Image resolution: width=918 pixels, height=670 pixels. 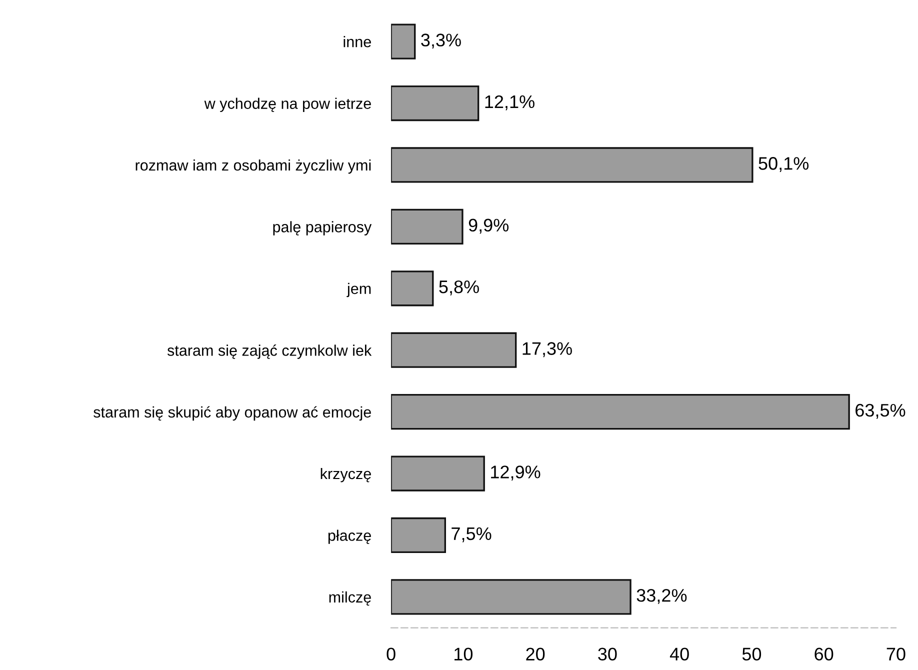 I want to click on data-label: 7,5%, so click(x=472, y=534).